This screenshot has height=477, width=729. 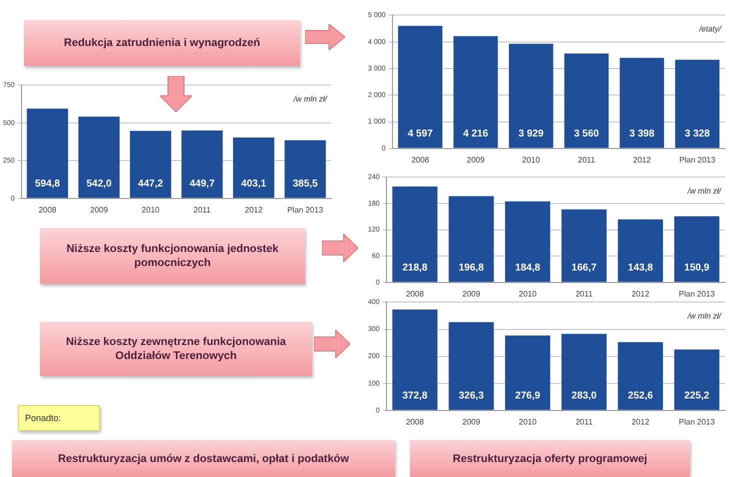 I want to click on data-label: 3 328, so click(x=697, y=134).